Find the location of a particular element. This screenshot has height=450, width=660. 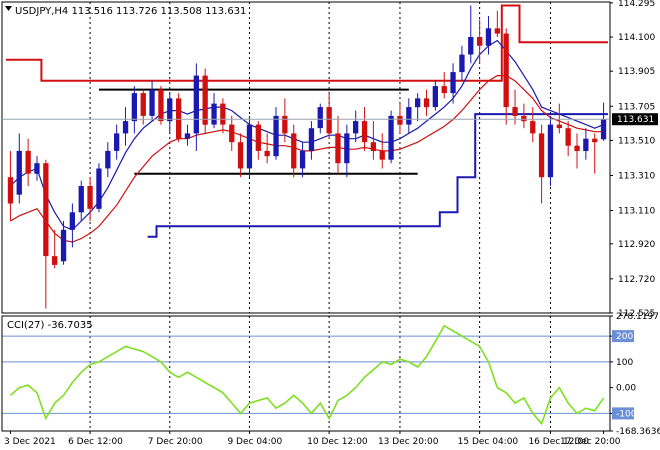

cci-tick-label: 278.1197 is located at coordinates (637, 317).